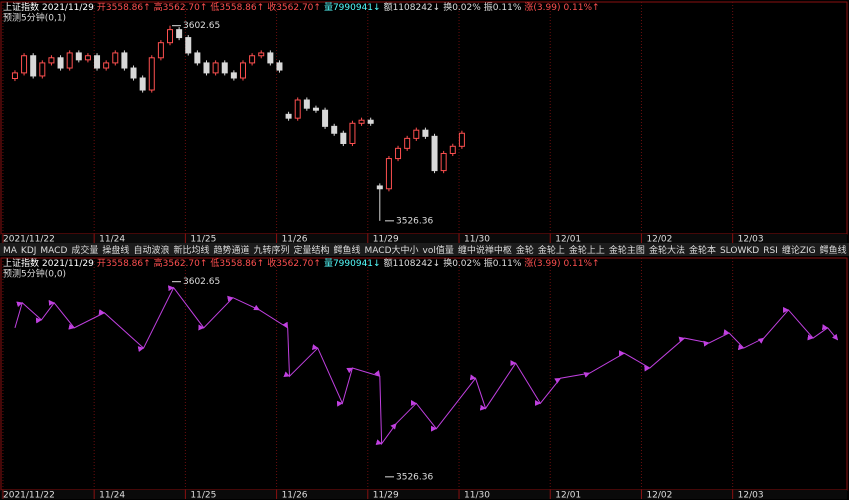  What do you see at coordinates (34, 18) in the screenshot?
I see `subtitle: 预测5分钟(0,1)` at bounding box center [34, 18].